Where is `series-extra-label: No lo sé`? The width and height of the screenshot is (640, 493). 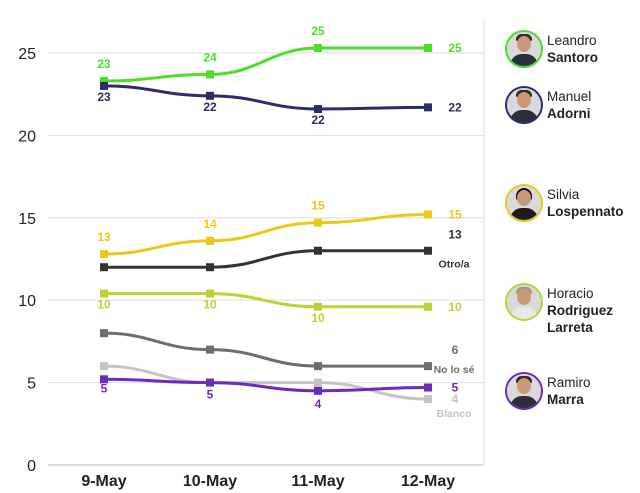
series-extra-label: No lo sé is located at coordinates (454, 370).